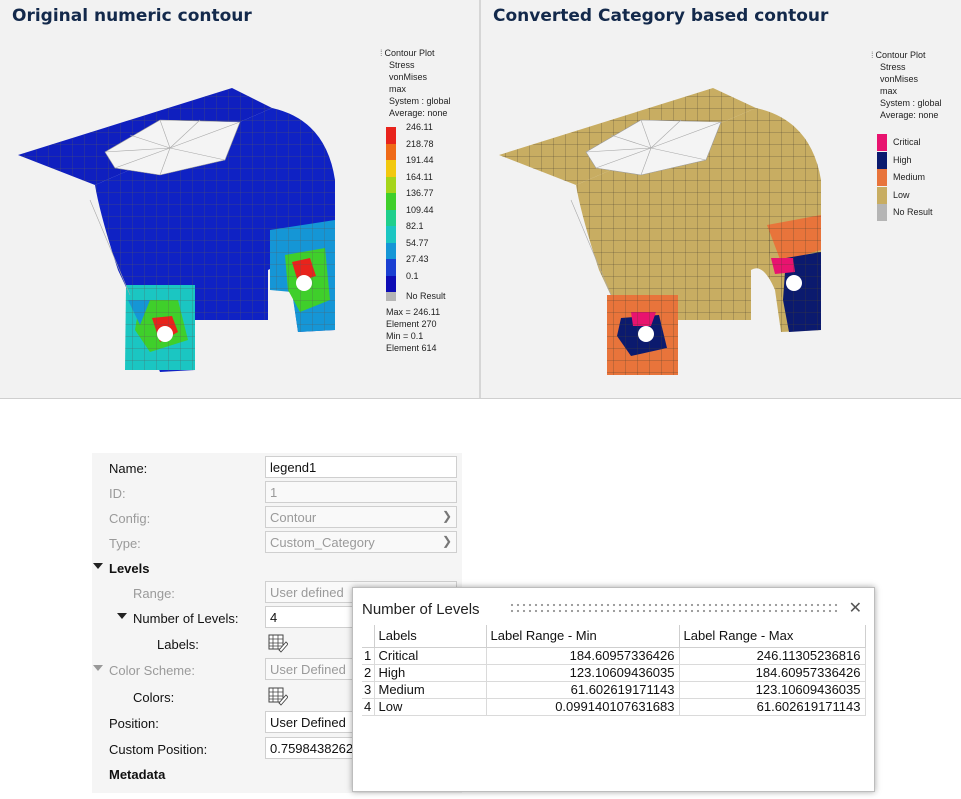 This screenshot has width=961, height=799. What do you see at coordinates (582, 706) in the screenshot?
I see `min-cell: 0.099140107631683` at bounding box center [582, 706].